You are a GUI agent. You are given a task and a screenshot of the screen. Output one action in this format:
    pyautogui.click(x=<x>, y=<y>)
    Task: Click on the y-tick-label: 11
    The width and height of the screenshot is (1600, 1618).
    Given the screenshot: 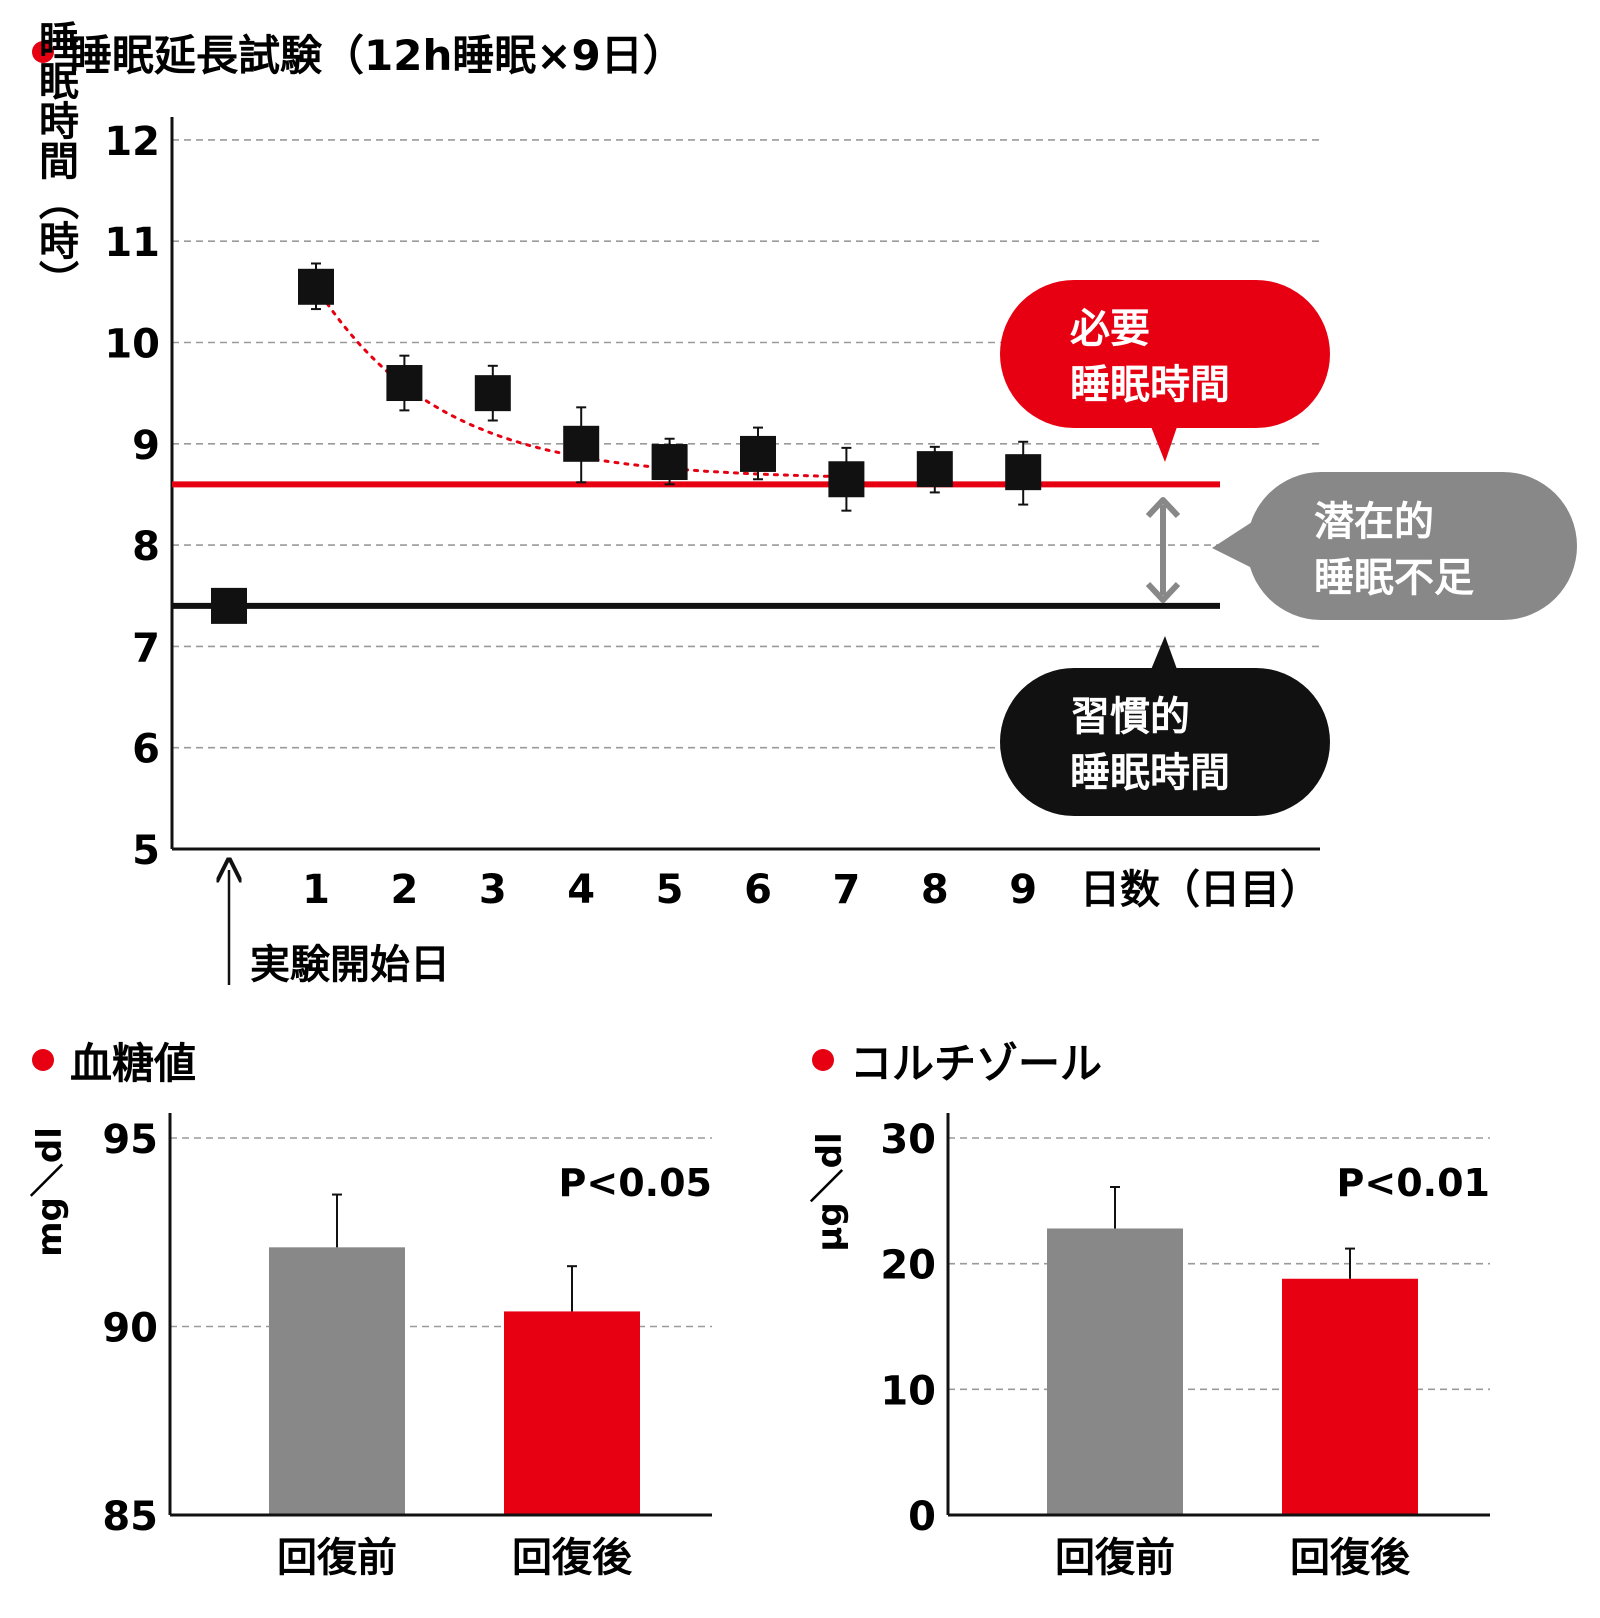 What is the action you would take?
    pyautogui.click(x=132, y=243)
    